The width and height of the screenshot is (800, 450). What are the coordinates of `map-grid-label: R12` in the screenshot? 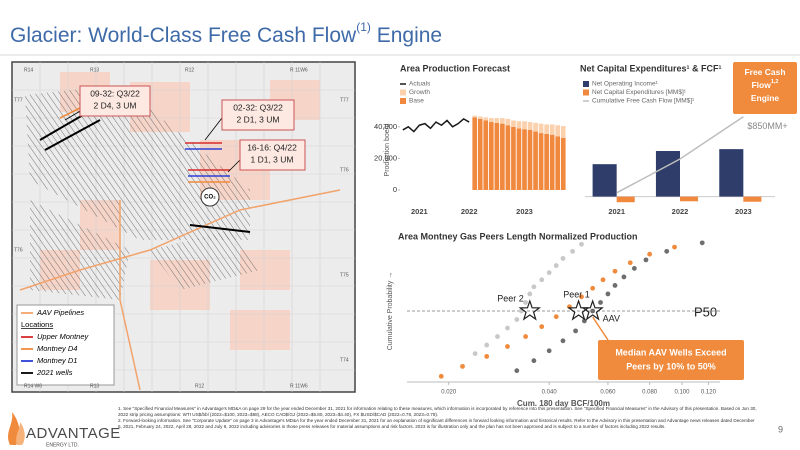 It's located at (189, 70).